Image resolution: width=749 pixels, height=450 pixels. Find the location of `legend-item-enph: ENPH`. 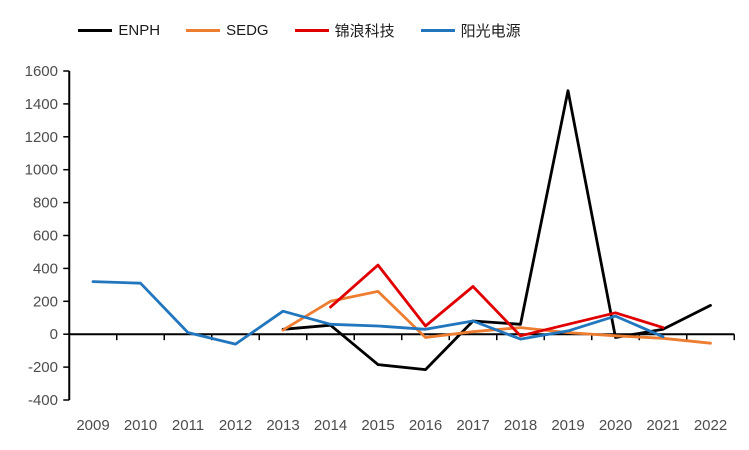

legend-item-enph: ENPH is located at coordinates (119, 30).